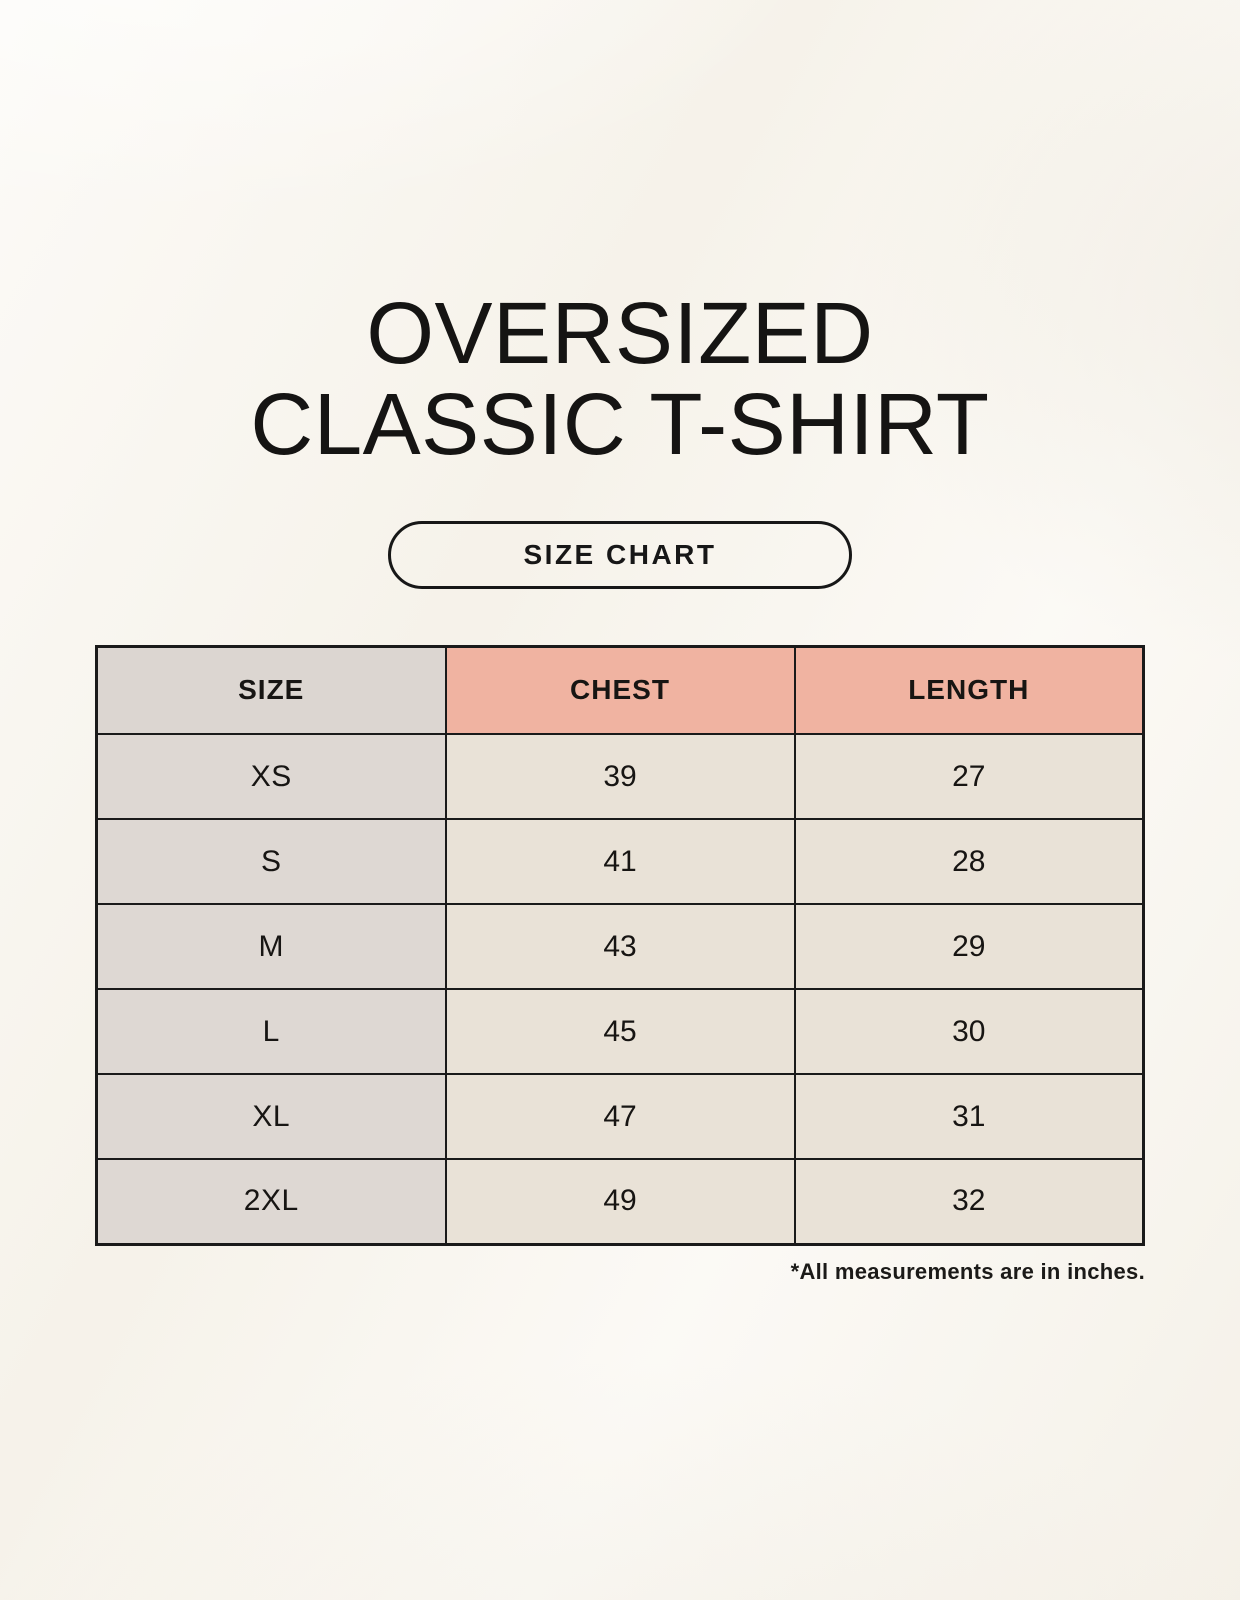  I want to click on length-value: 29, so click(969, 947).